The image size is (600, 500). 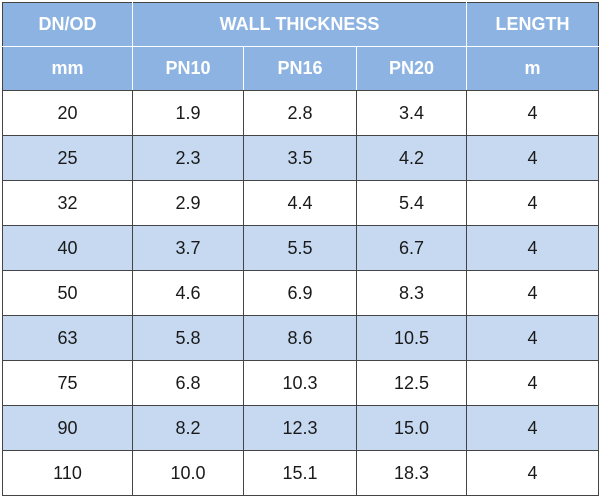 I want to click on table-cell: 3.4, so click(x=411, y=113).